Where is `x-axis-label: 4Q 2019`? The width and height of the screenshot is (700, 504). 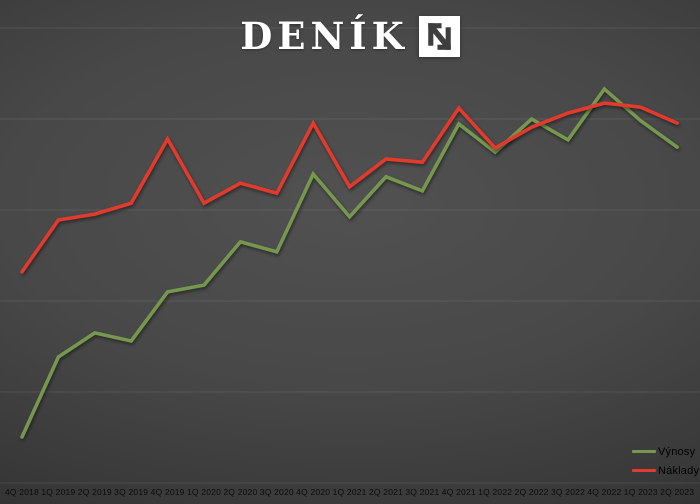 x-axis-label: 4Q 2019 is located at coordinates (167, 492).